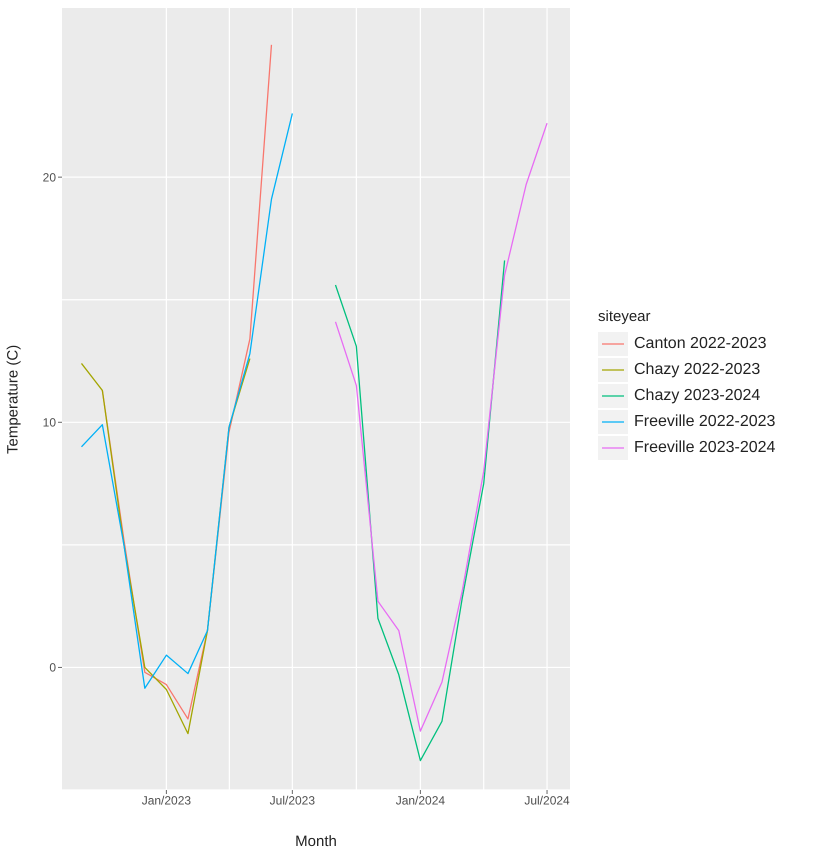 Image resolution: width=838 pixels, height=848 pixels. What do you see at coordinates (705, 422) in the screenshot?
I see `legend-label: Freeville 2022-2023` at bounding box center [705, 422].